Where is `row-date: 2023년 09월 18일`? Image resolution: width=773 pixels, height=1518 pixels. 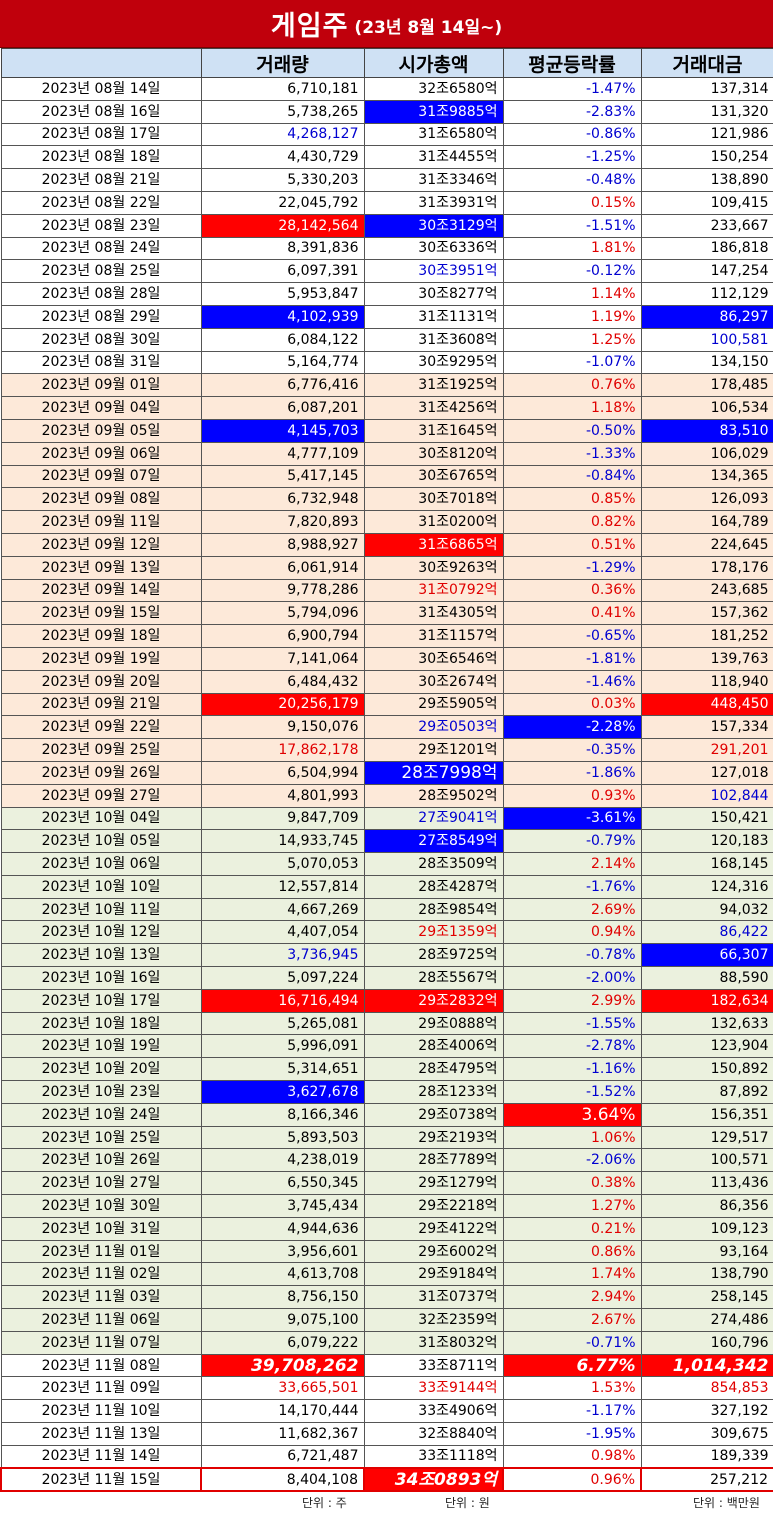 row-date: 2023년 09월 18일 is located at coordinates (101, 636).